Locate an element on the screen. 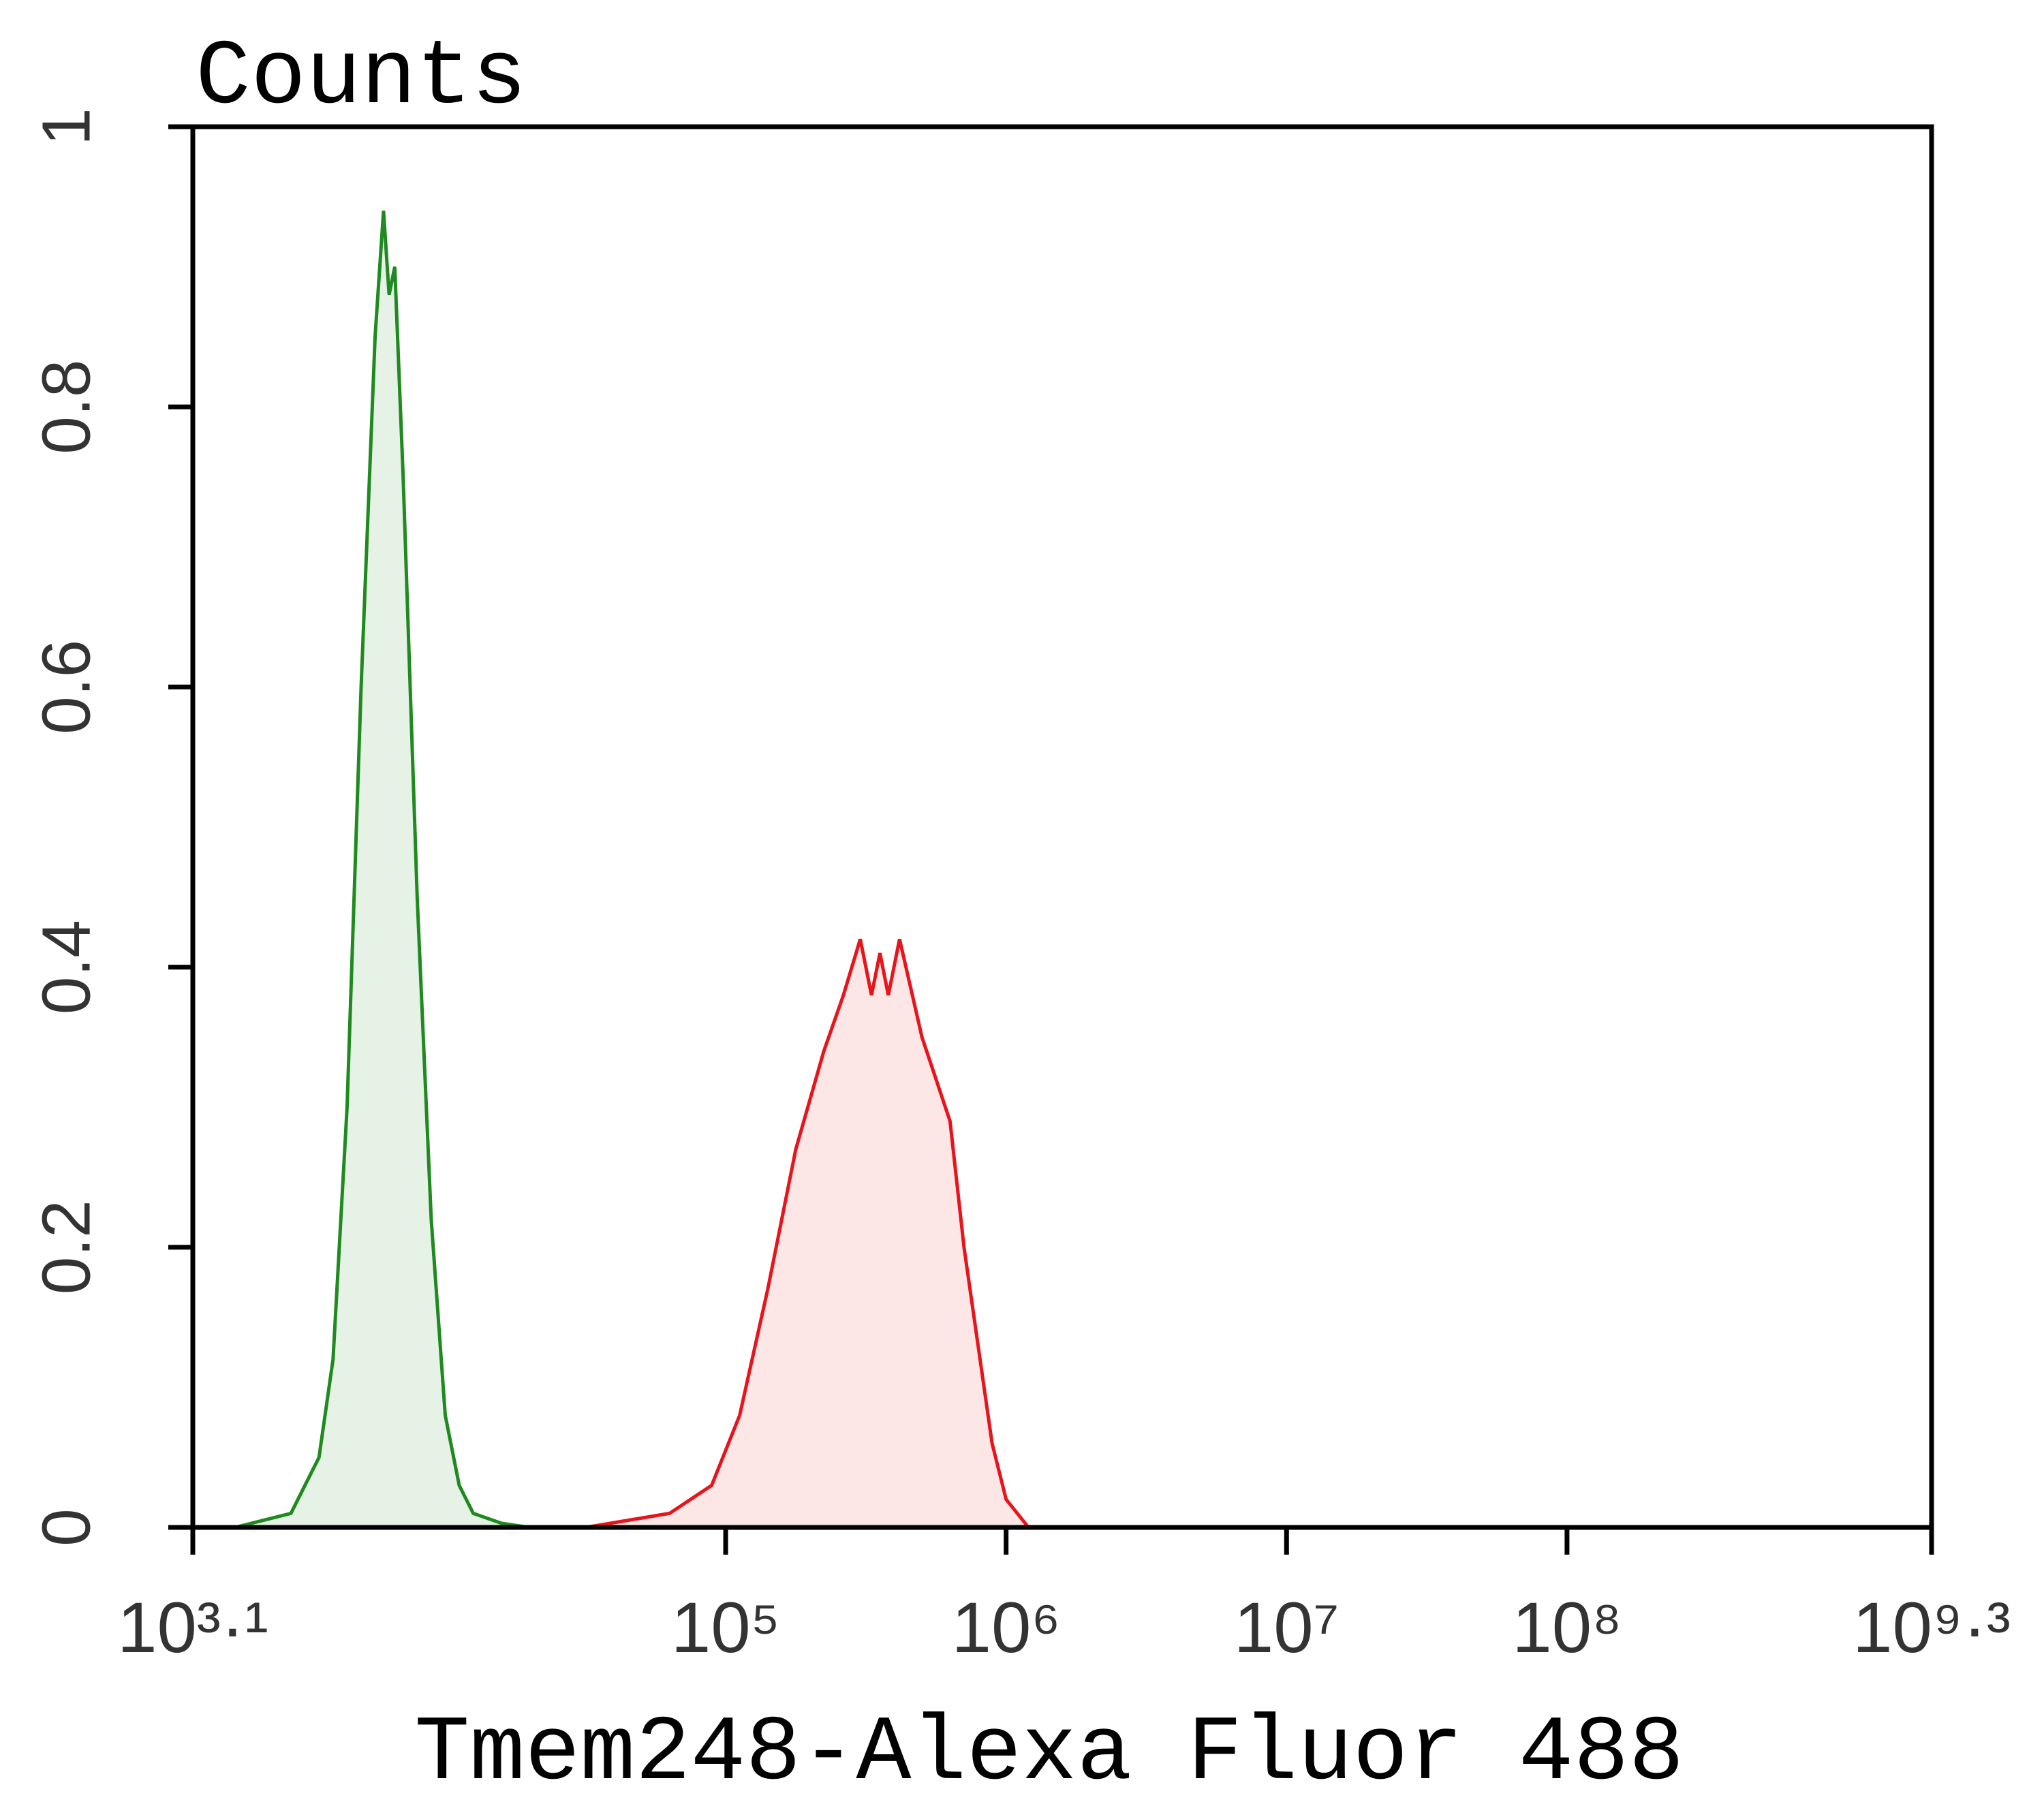 This screenshot has width=2044, height=1819. x-tick-label: 10³·¹ is located at coordinates (192, 1628).